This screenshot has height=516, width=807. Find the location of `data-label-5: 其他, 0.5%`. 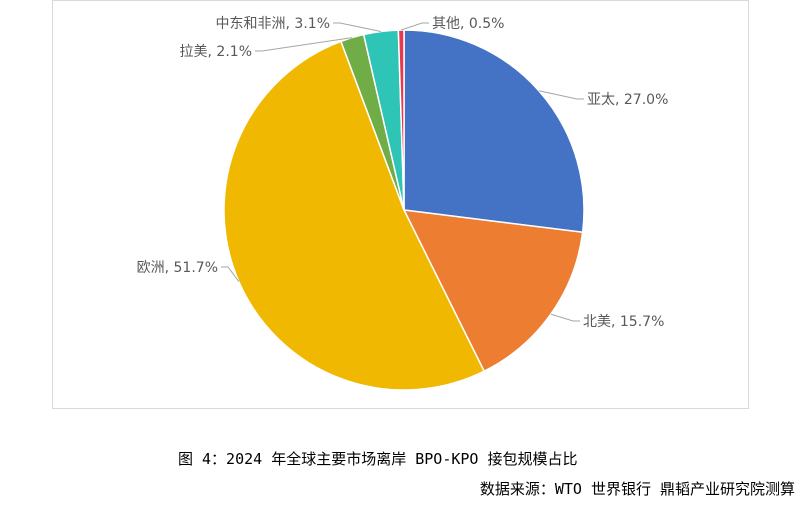

data-label-5: 其他, 0.5% is located at coordinates (468, 24).